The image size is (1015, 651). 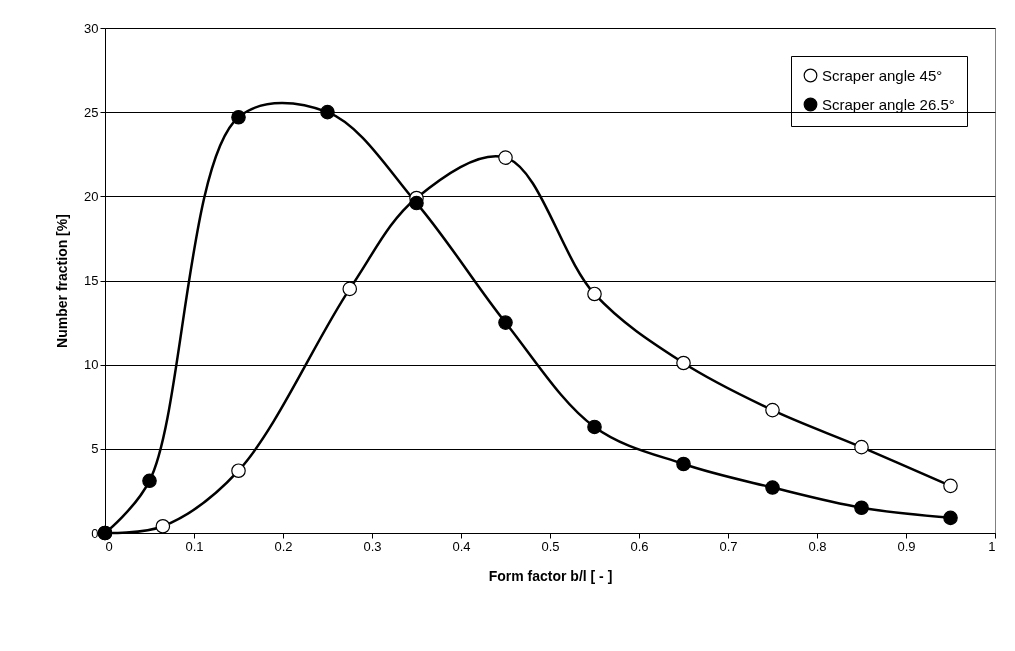 What do you see at coordinates (882, 75) in the screenshot?
I see `legend-label: Scraper angle 45°` at bounding box center [882, 75].